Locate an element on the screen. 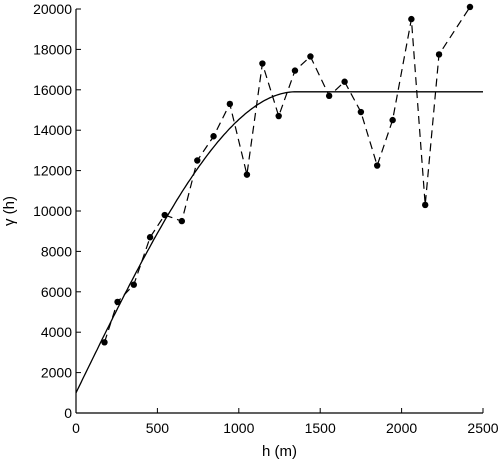 The image size is (500, 461). x-tick-label: 2000 is located at coordinates (401, 428).